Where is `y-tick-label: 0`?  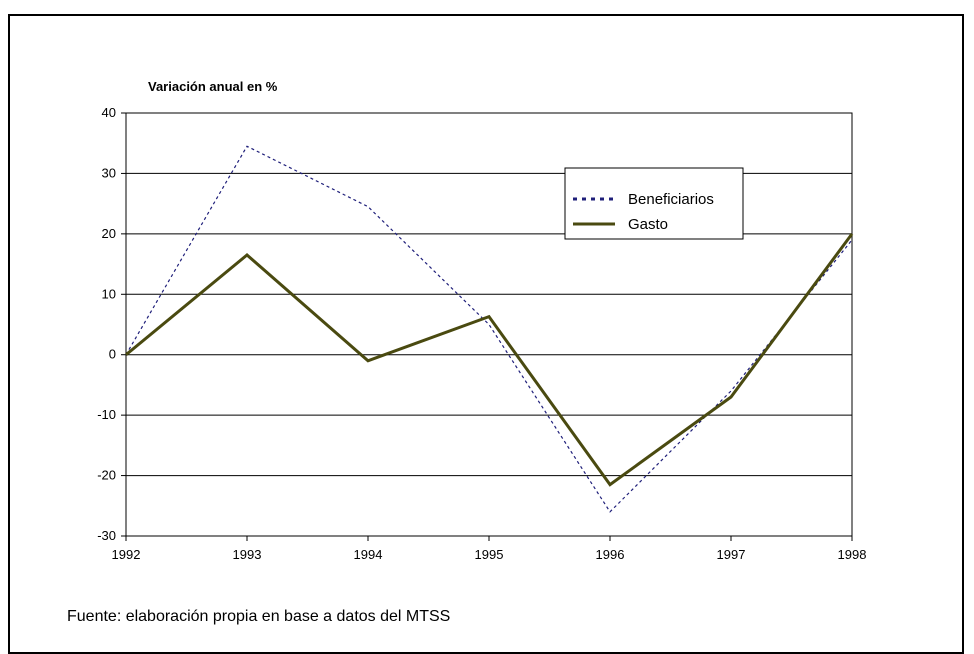
y-tick-label: 0 is located at coordinates (112, 354).